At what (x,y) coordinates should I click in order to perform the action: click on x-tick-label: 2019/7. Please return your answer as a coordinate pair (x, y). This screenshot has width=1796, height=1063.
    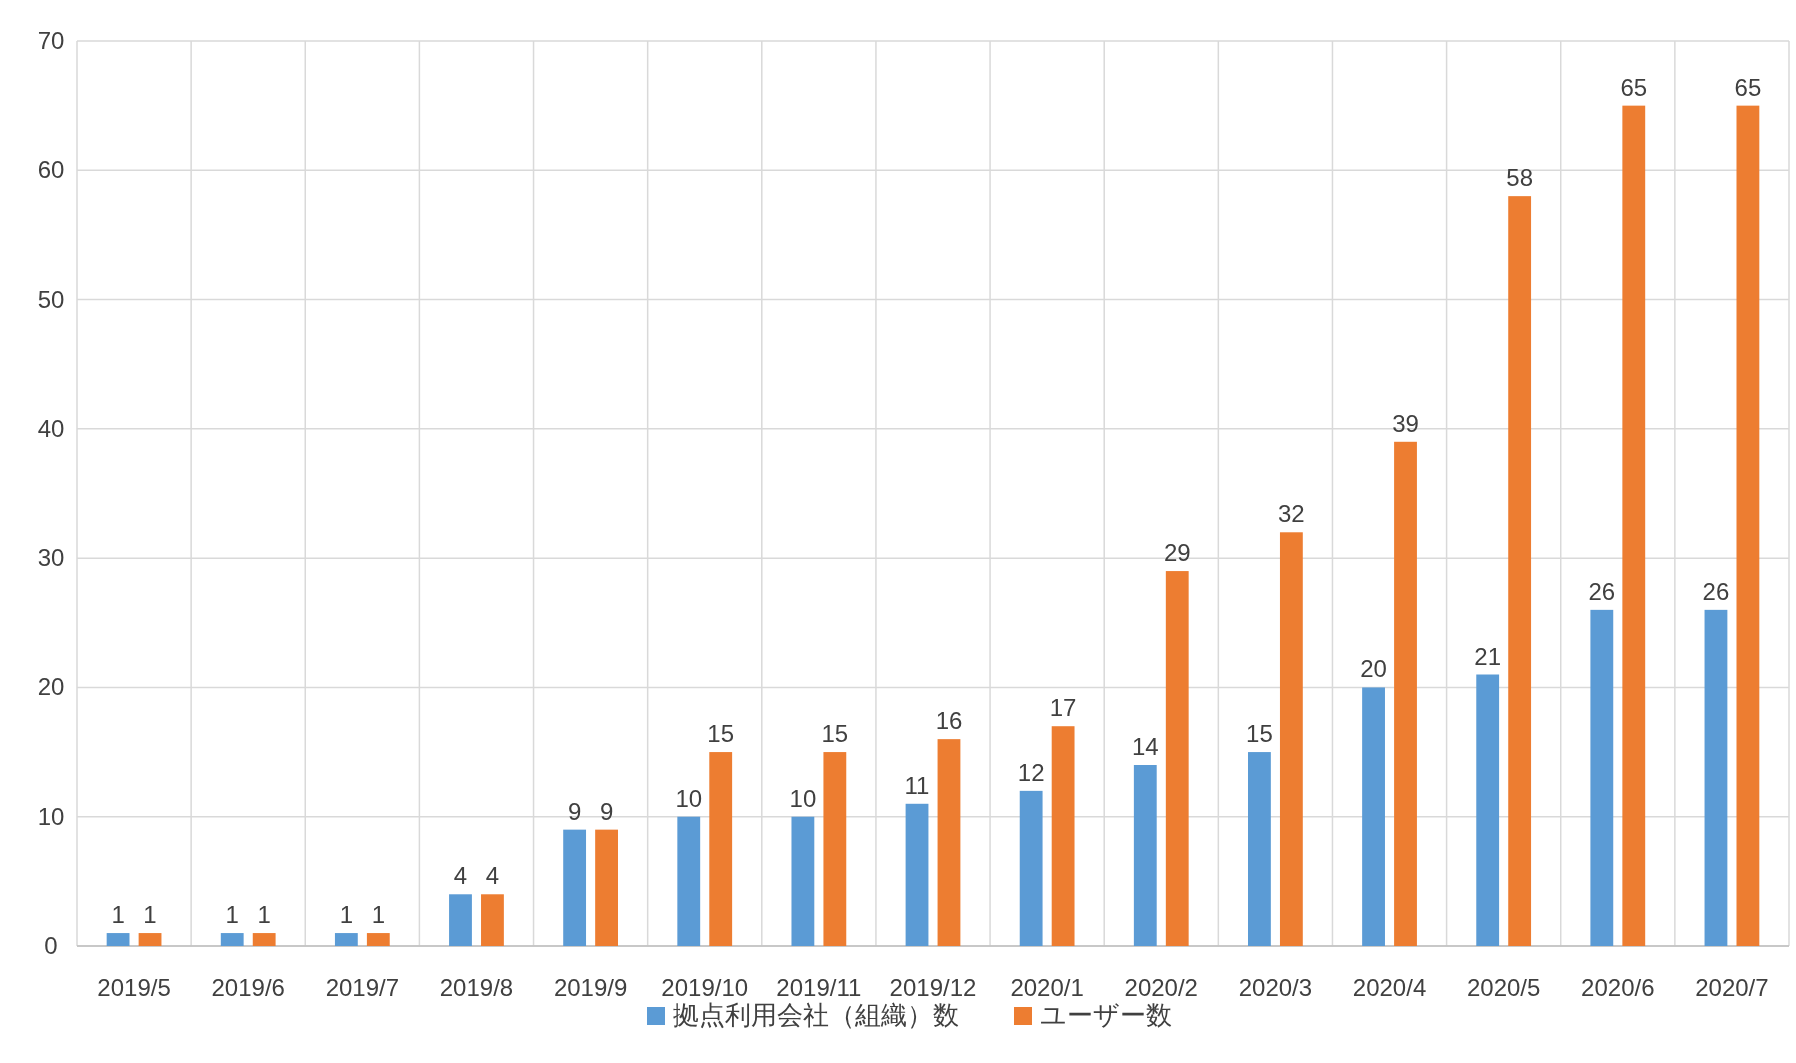
    Looking at the image, I should click on (362, 987).